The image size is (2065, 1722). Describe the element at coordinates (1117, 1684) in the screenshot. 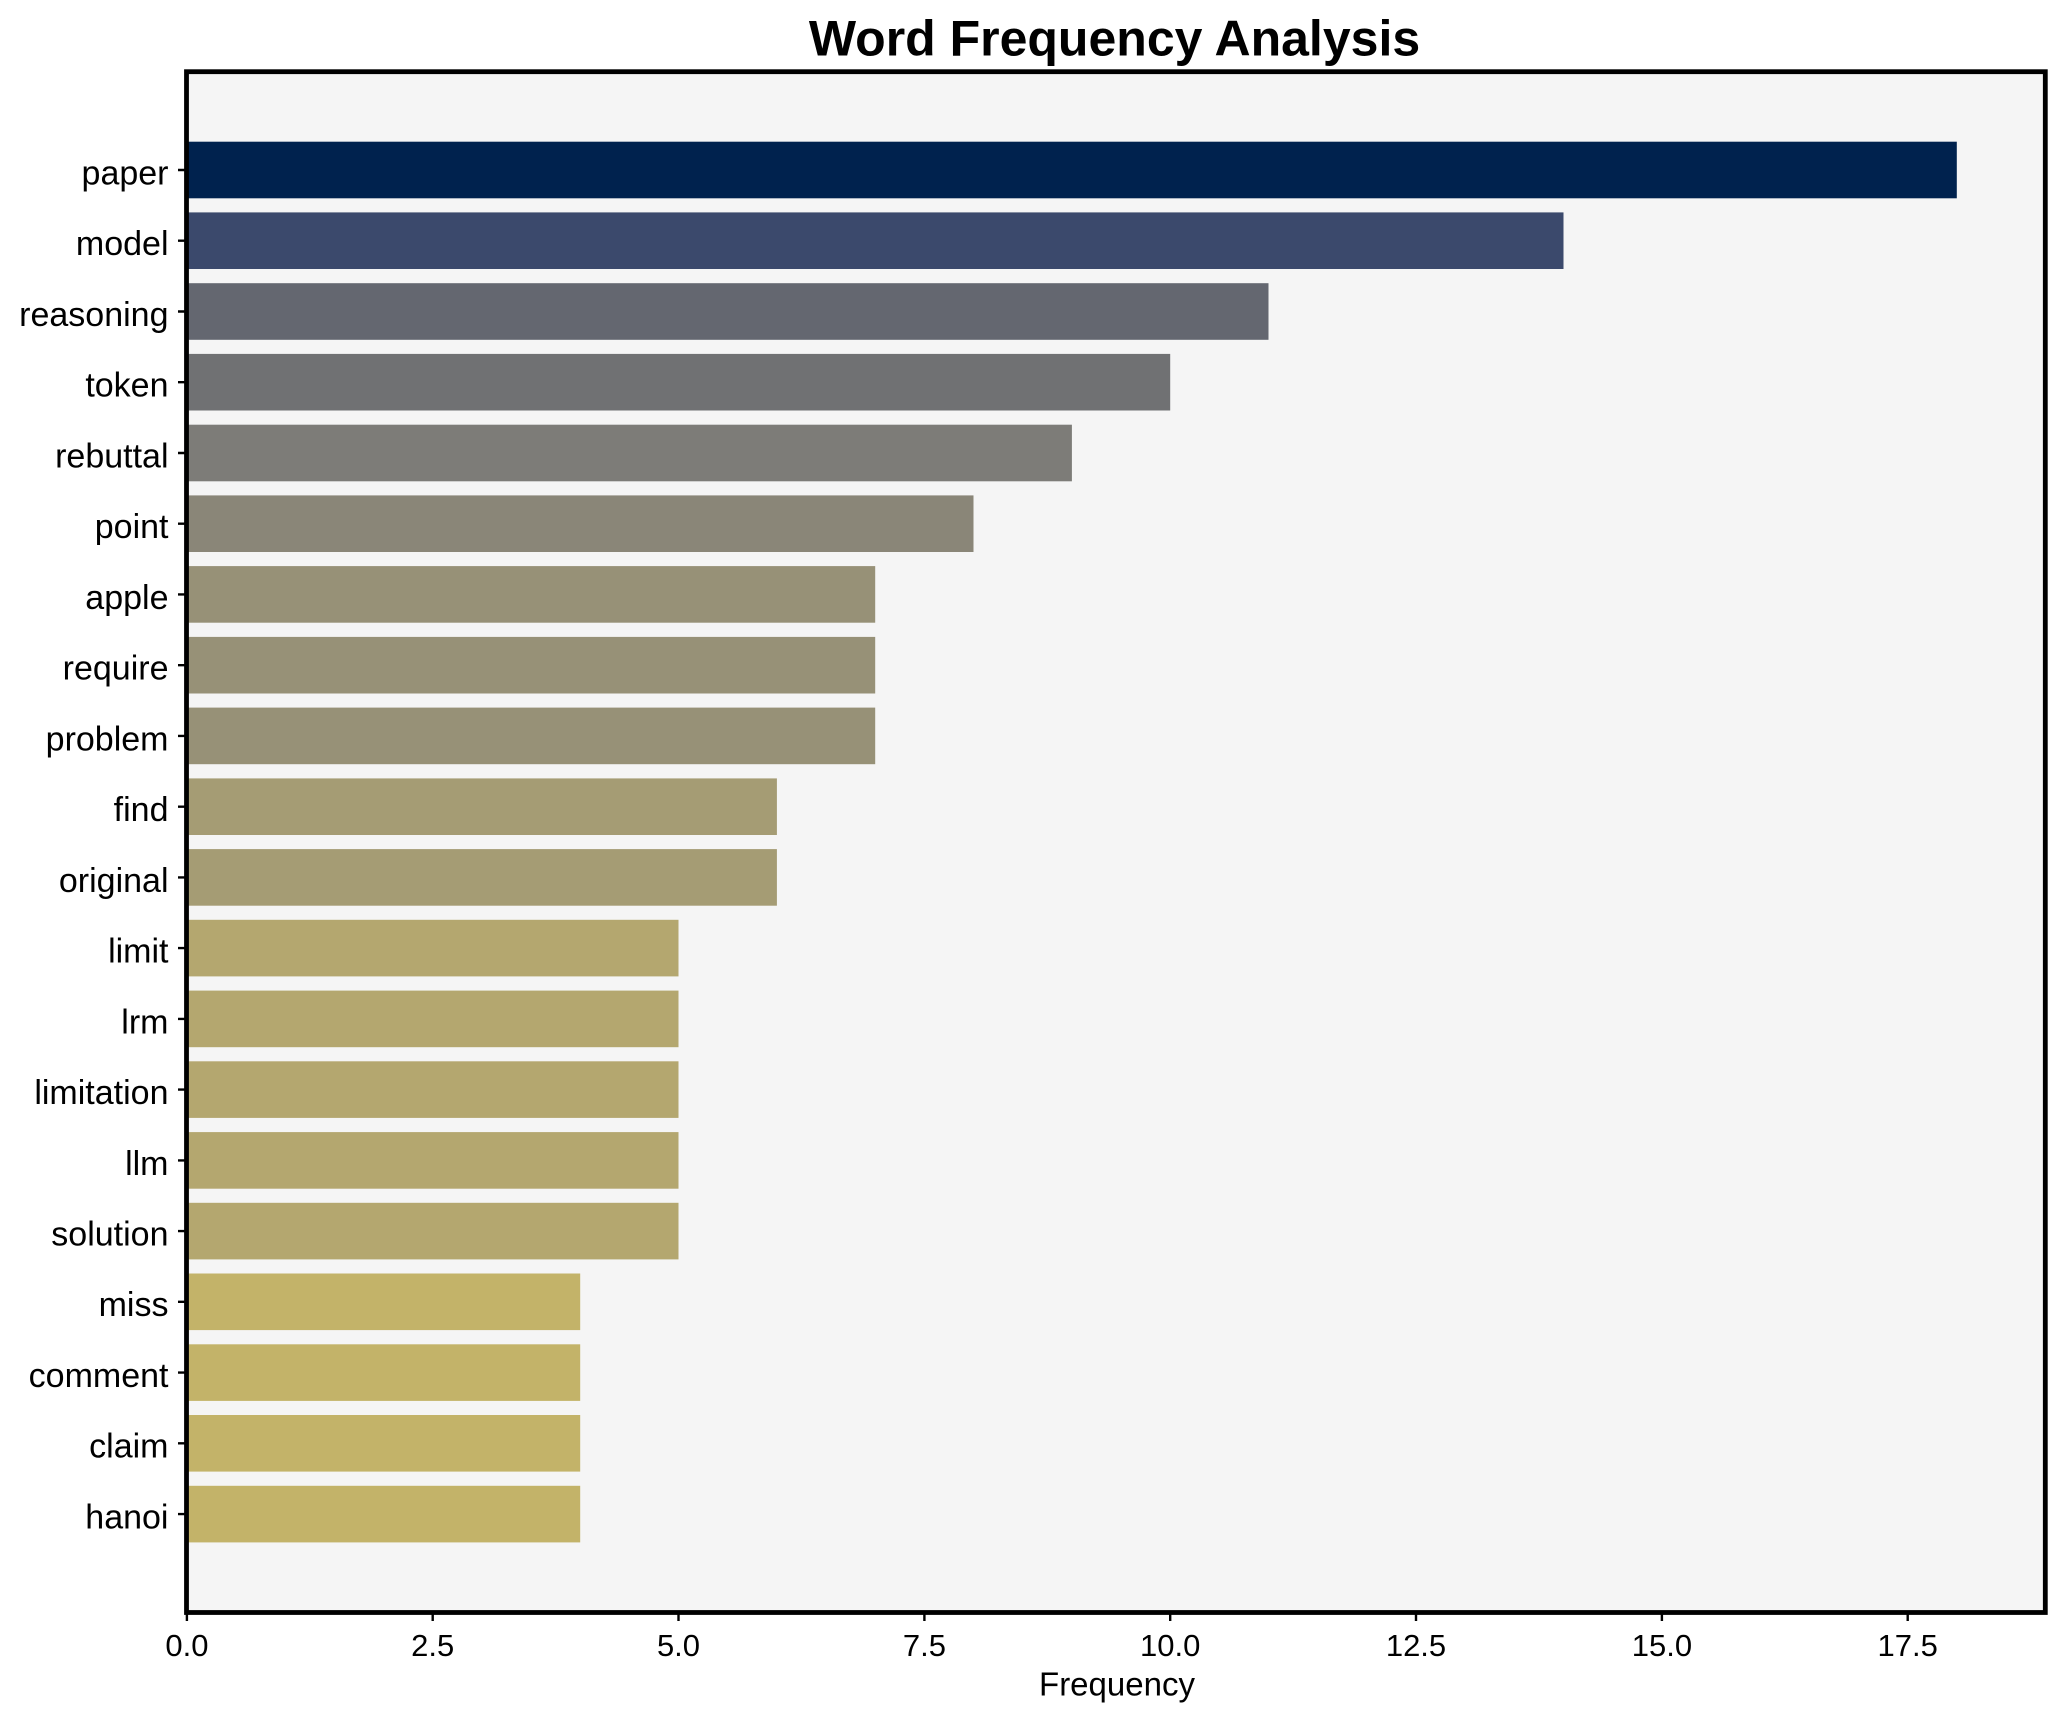

I see `svg-text: Frequency` at that location.